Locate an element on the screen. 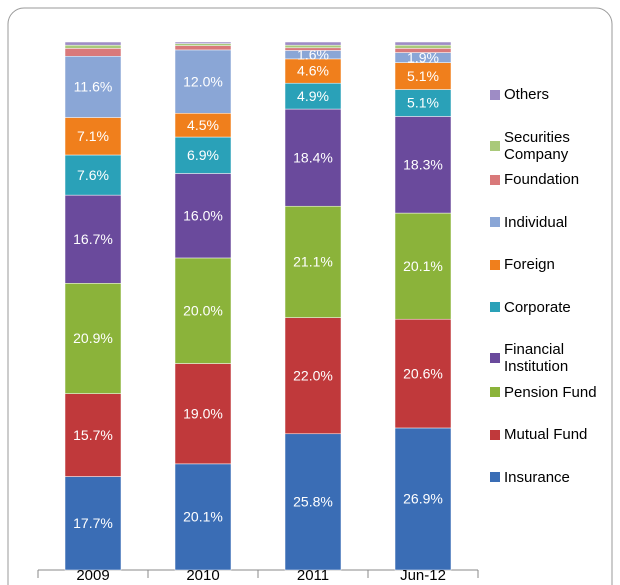  data-label: 15.7% is located at coordinates (93, 435).